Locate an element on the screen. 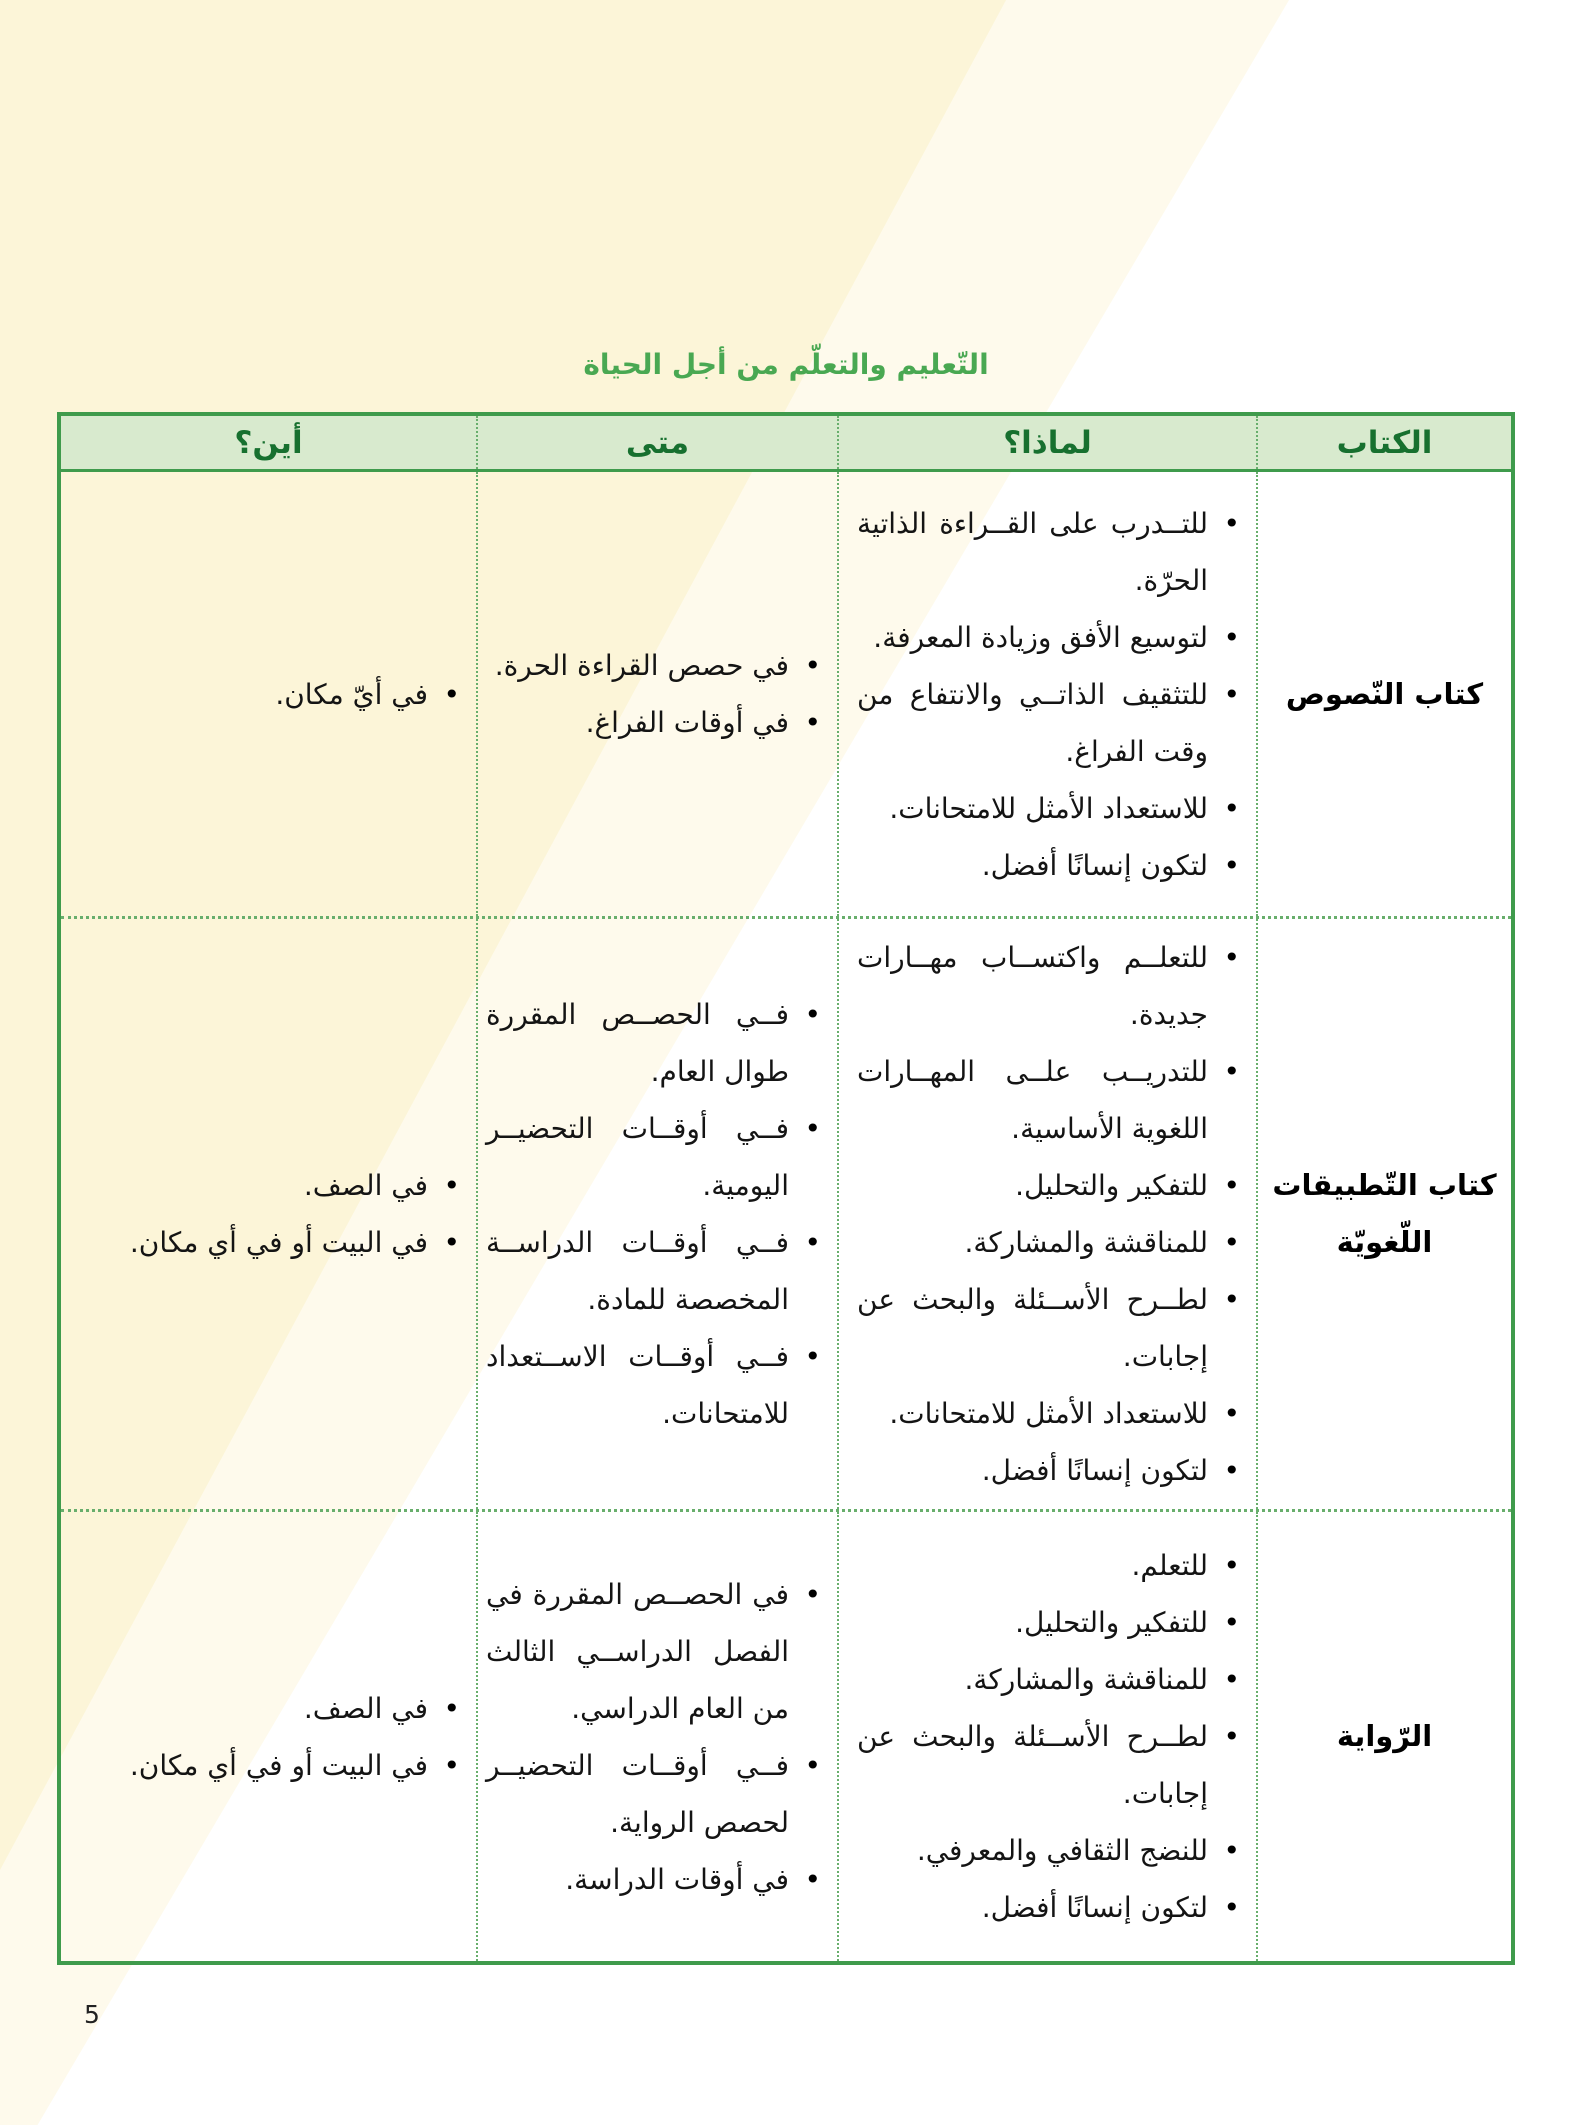 Image resolution: width=1572 pixels, height=2125 pixels. bullet-item: للتعلــم واكتســاب مهــارات جديدة. is located at coordinates (1052, 986).